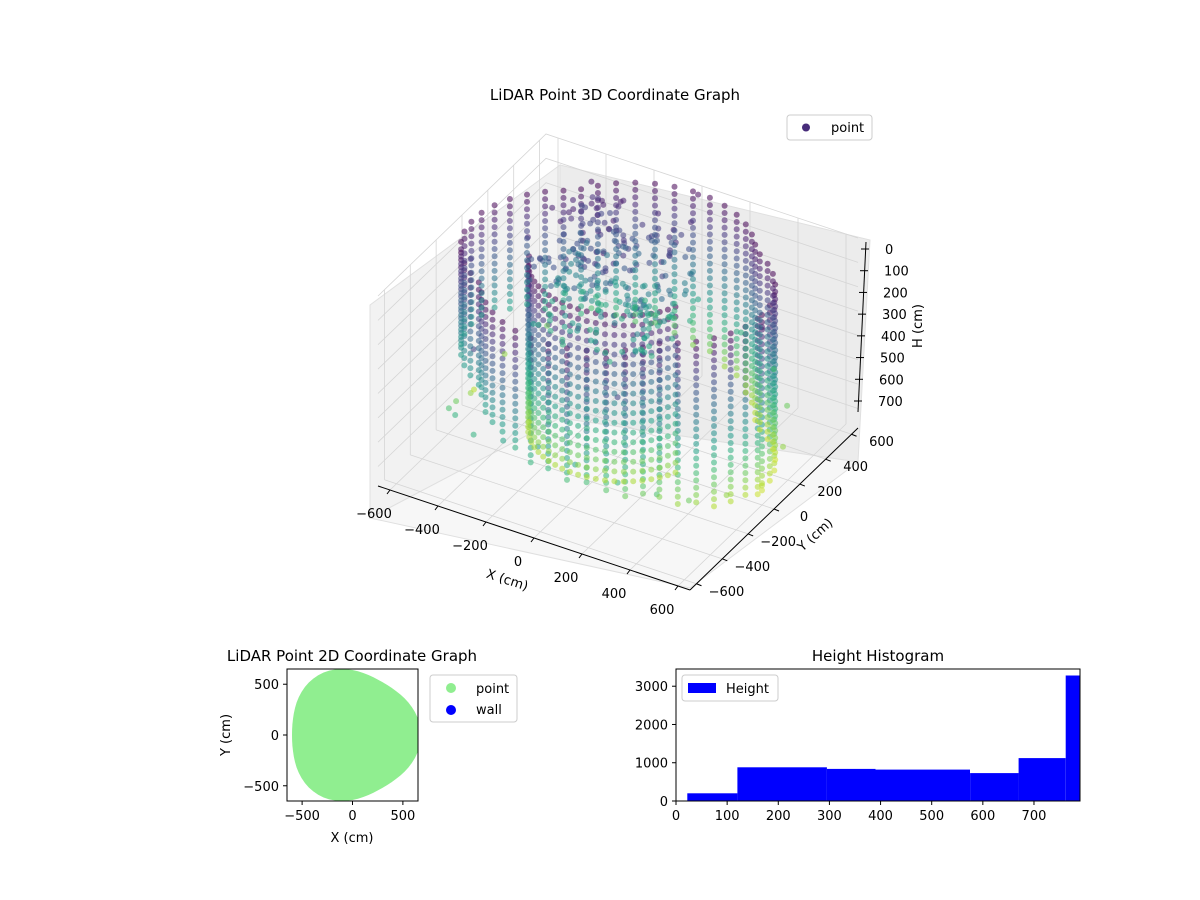  Describe the element at coordinates (655, 745) in the screenshot. I see `histogram-y-ticks: 0 1000 2000 3000` at that location.